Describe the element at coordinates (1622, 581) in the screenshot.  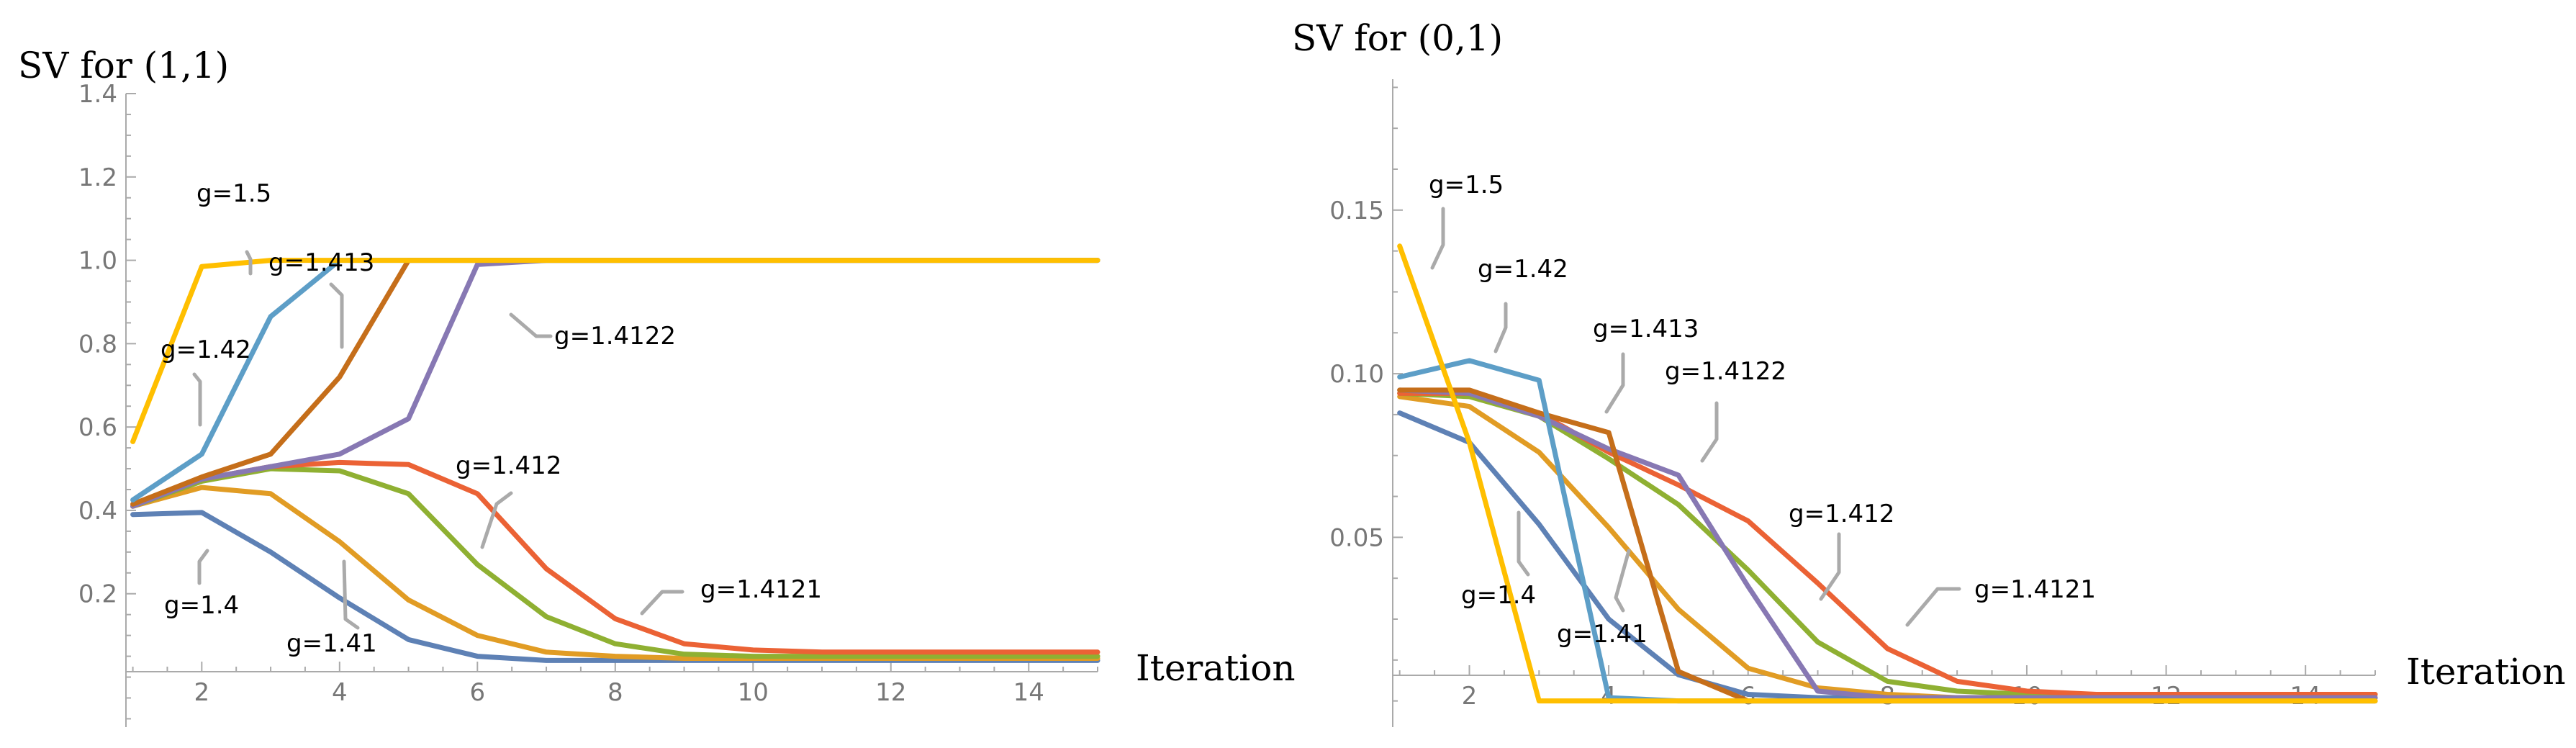
I see `right-leader-g1.41` at that location.